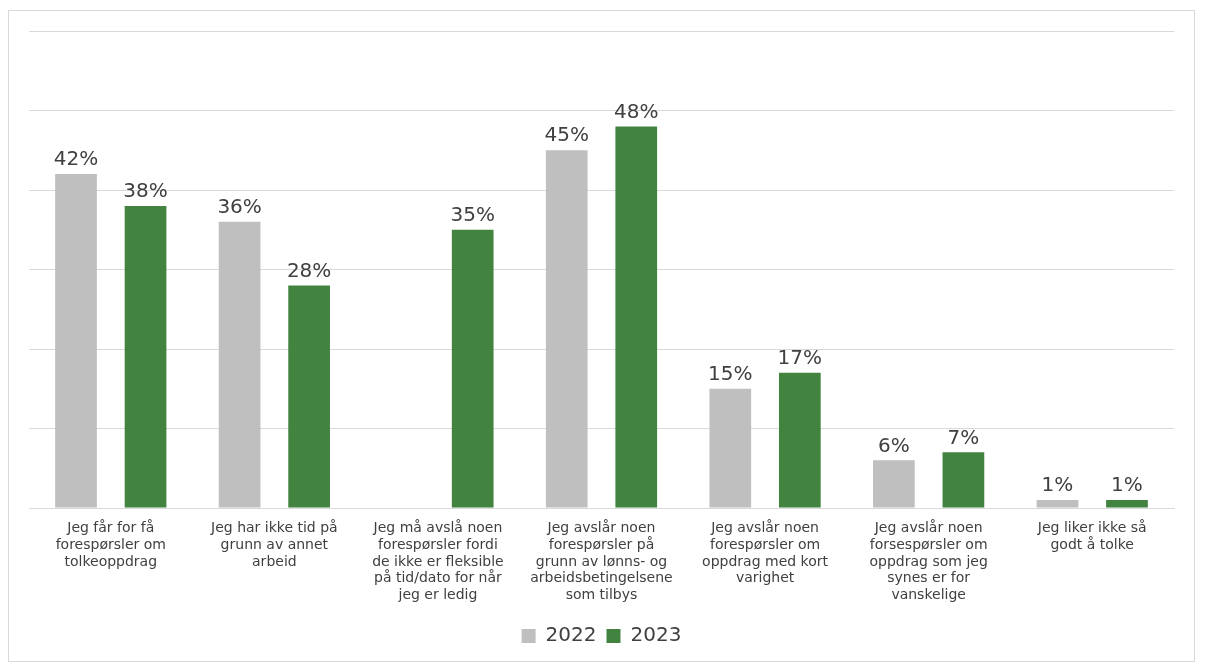 Image resolution: width=1205 pixels, height=668 pixels. What do you see at coordinates (145, 190) in the screenshot?
I see `data-label: 38%` at bounding box center [145, 190].